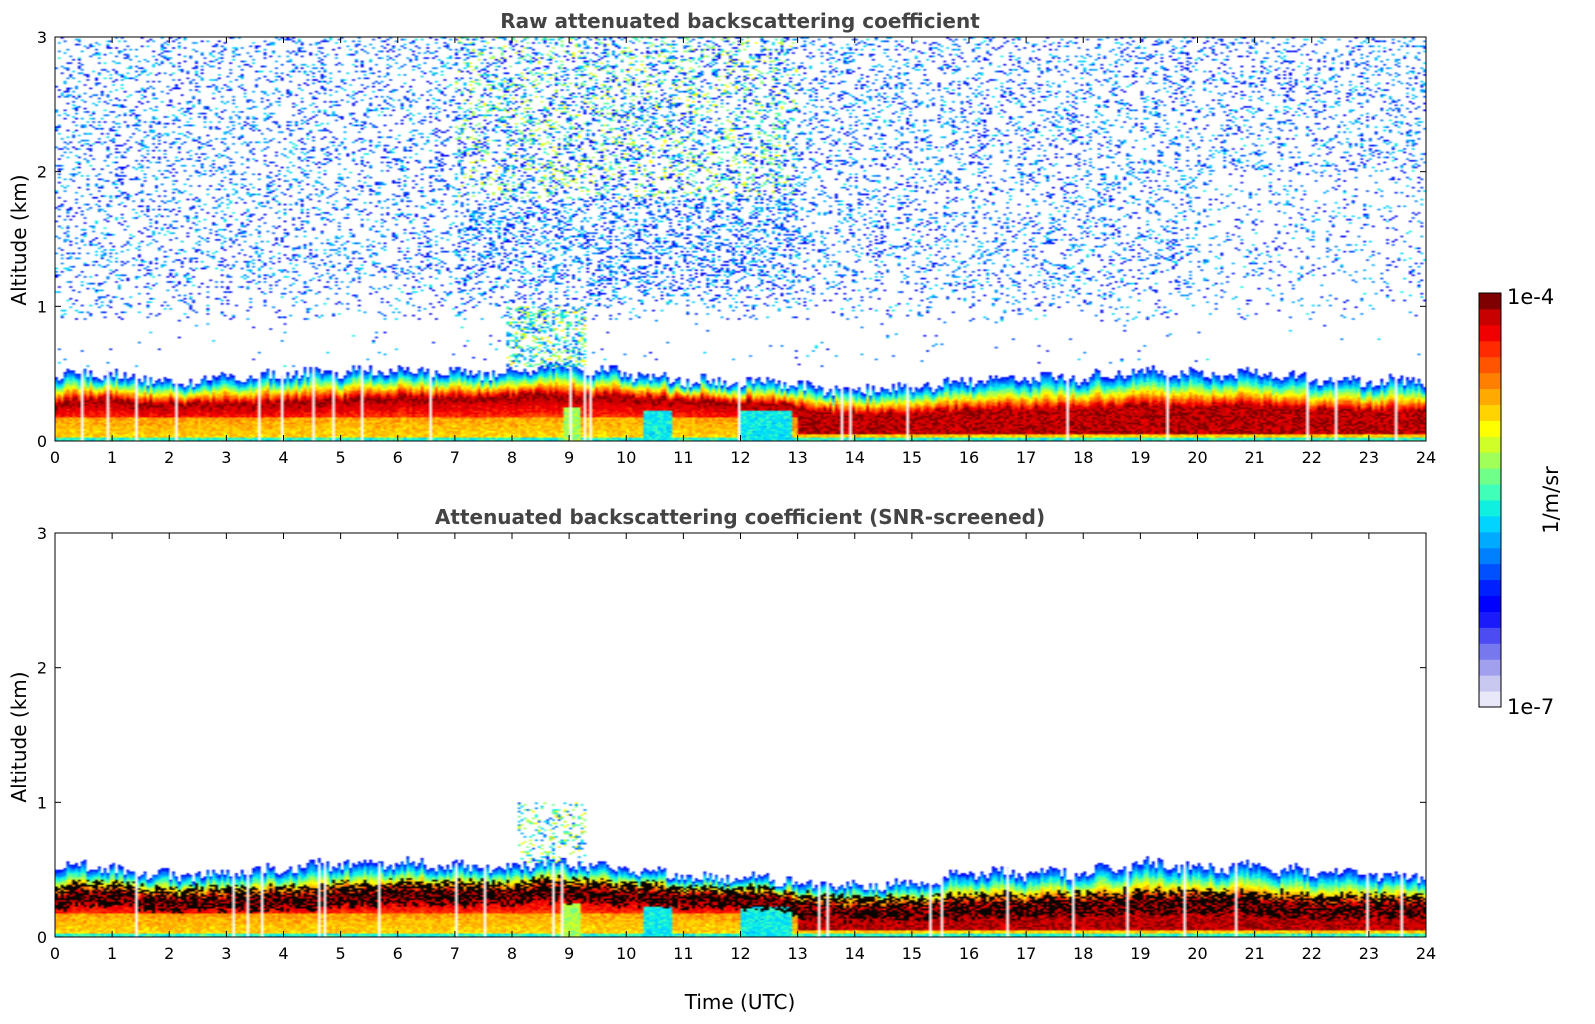  Describe the element at coordinates (1520, 502) in the screenshot. I see `colorbar: 1e-4 1e-7 1/m/sr` at that location.